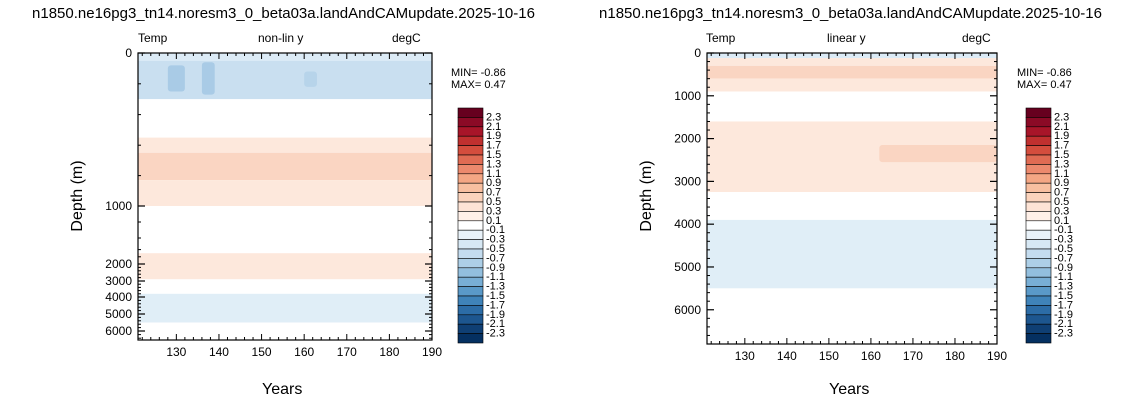 The width and height of the screenshot is (1135, 402). Describe the element at coordinates (495, 249) in the screenshot. I see `colorbar-label: -0.5` at that location.